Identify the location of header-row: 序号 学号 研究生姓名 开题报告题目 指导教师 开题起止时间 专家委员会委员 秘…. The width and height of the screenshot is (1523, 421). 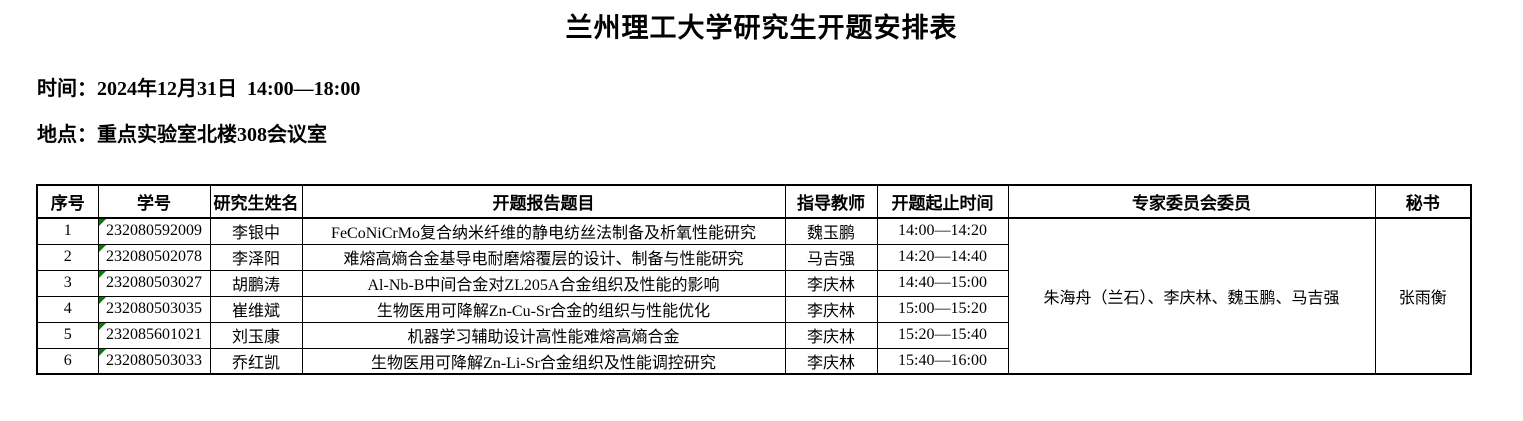
(754, 201).